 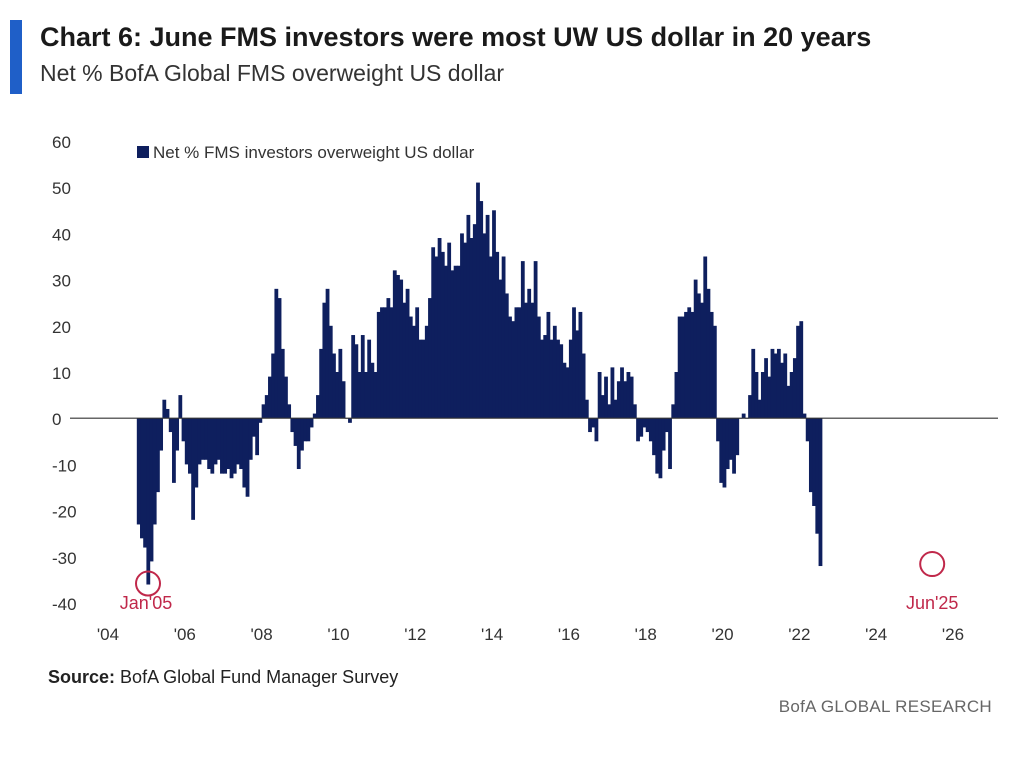 I want to click on x-tick-label: '10, so click(x=338, y=634).